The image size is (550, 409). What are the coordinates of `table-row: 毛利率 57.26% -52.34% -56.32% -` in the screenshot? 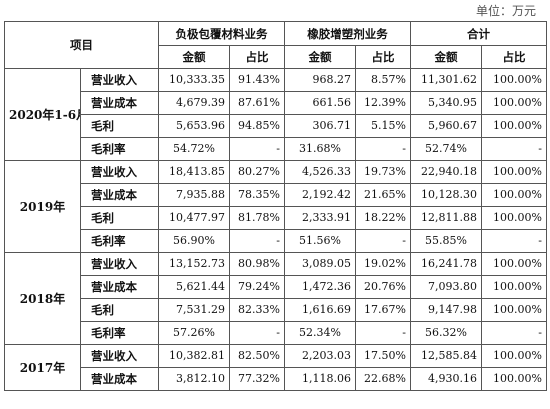 It's located at (276, 333).